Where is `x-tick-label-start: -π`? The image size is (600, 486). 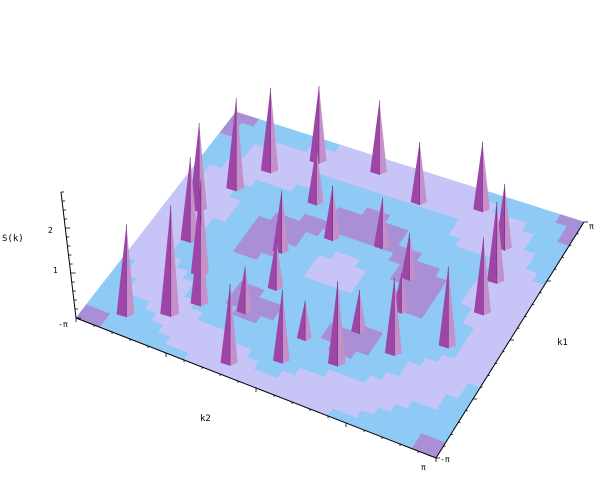
x-tick-label-start: -π is located at coordinates (63, 324).